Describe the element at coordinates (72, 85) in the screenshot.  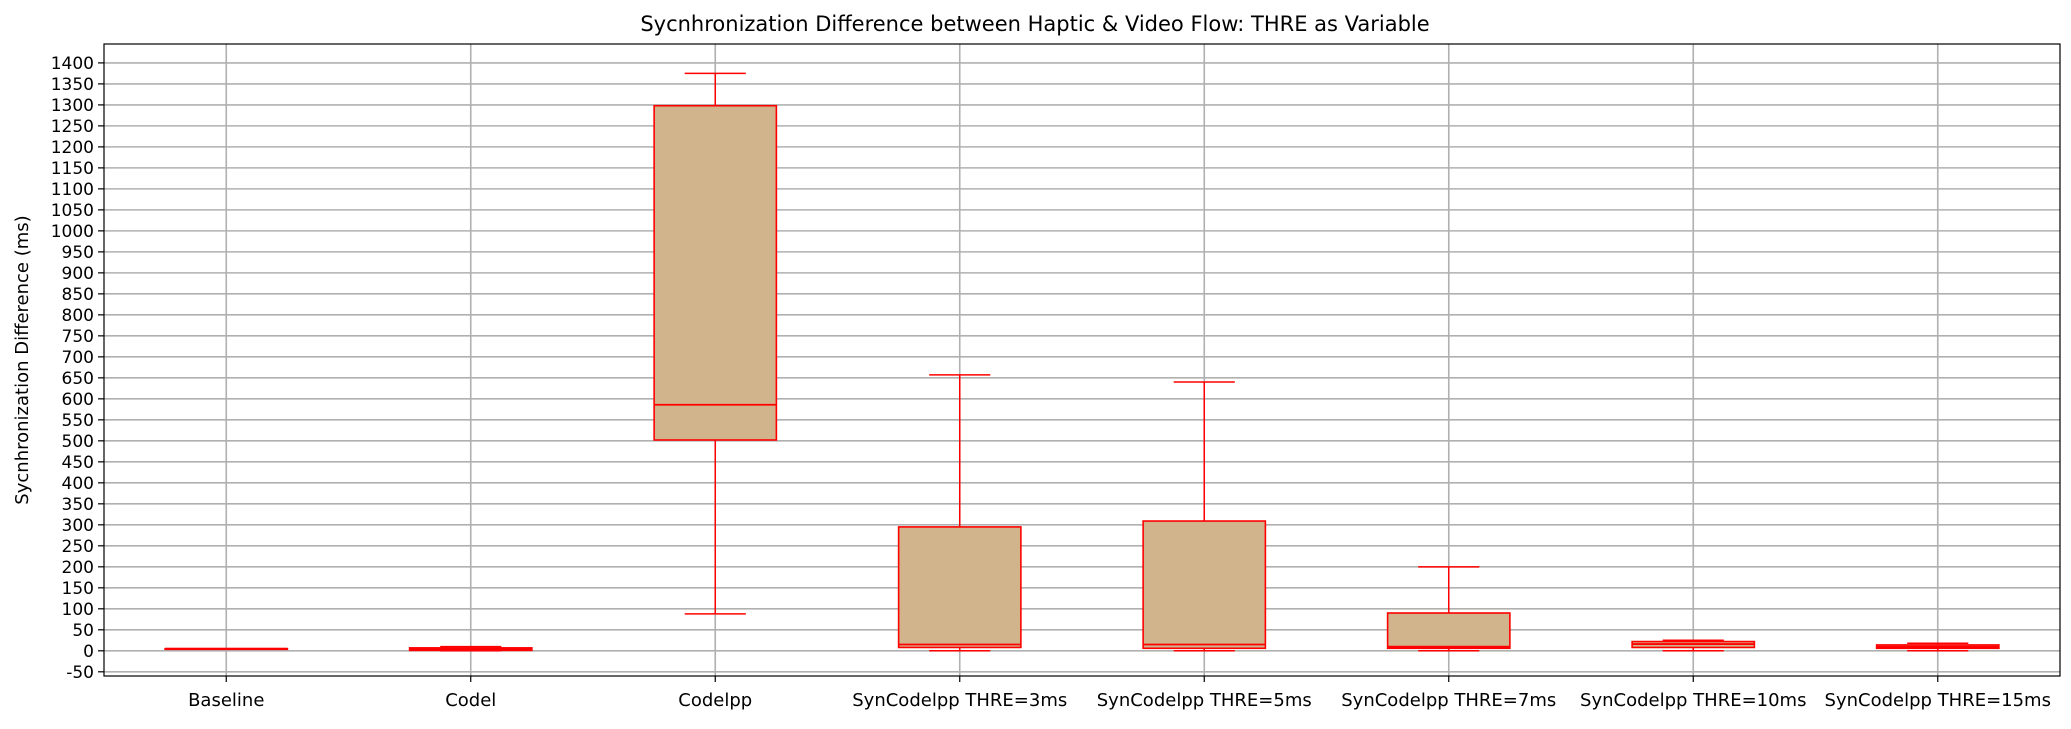
I see `y-tick-label: 1350` at that location.